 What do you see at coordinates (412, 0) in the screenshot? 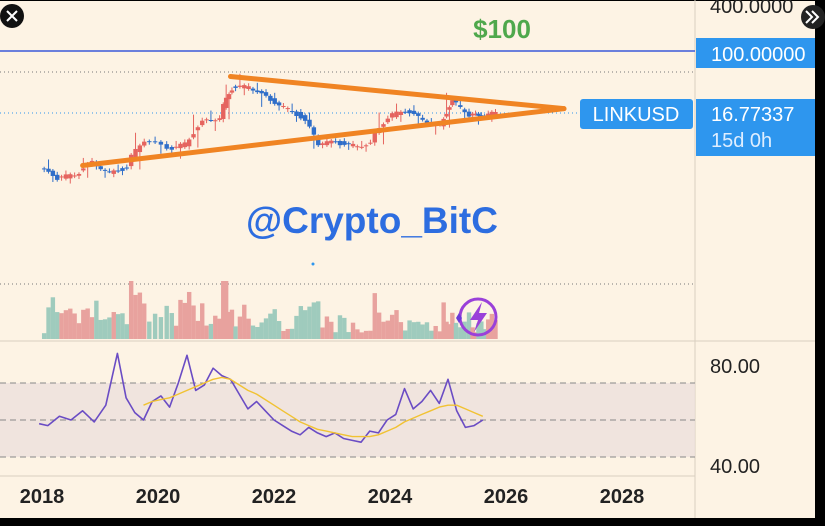
I see `frame-top` at bounding box center [412, 0].